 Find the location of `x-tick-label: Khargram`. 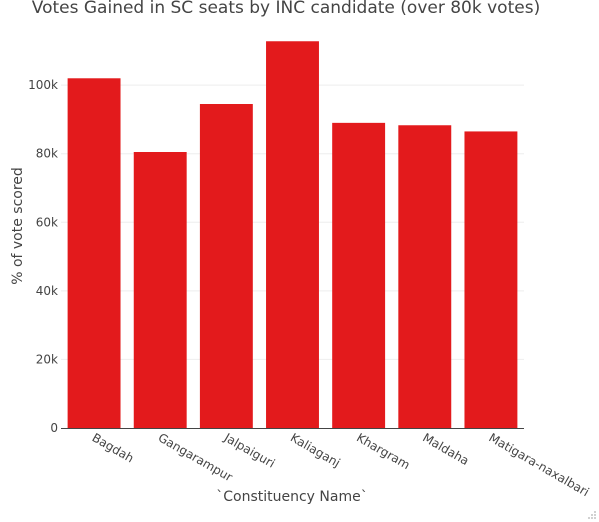

x-tick-label: Khargram is located at coordinates (383, 451).